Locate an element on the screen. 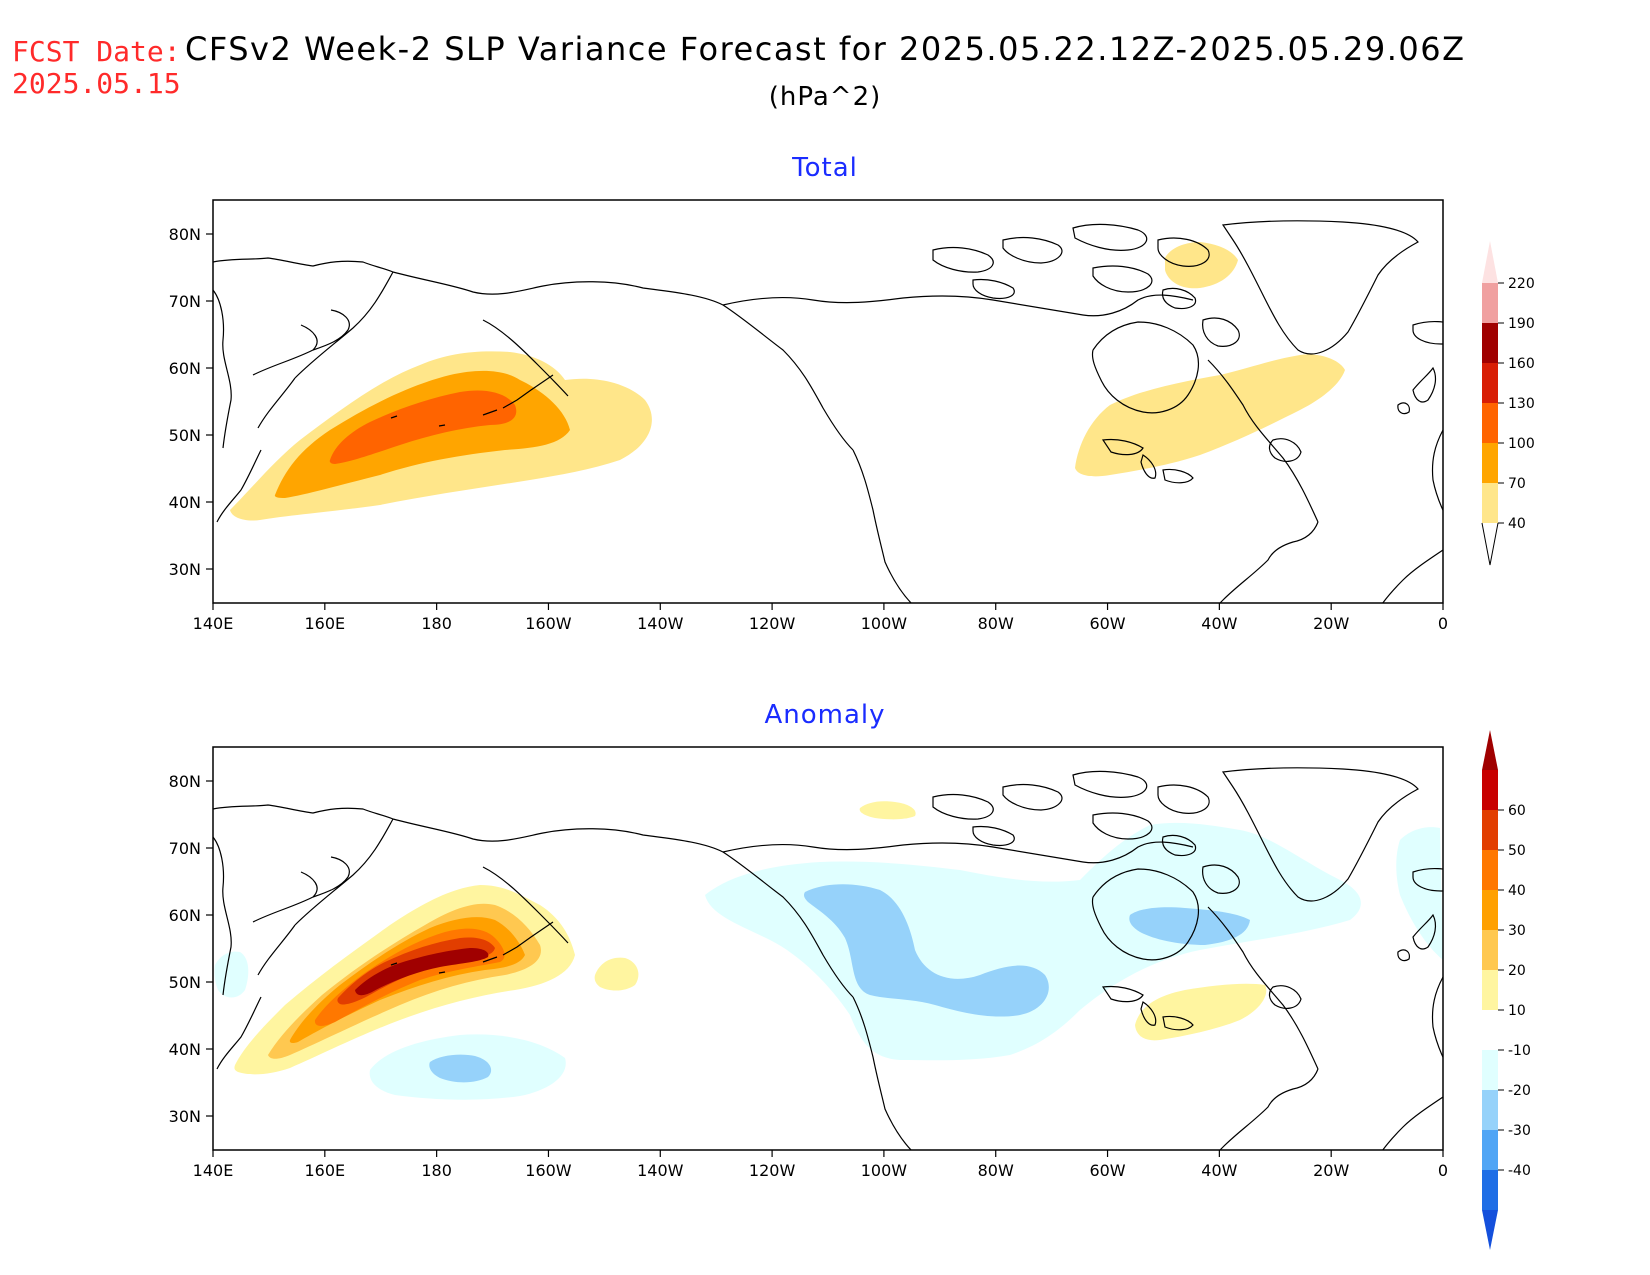  fcst-date-value: 2025.05.15 is located at coordinates (96, 83).